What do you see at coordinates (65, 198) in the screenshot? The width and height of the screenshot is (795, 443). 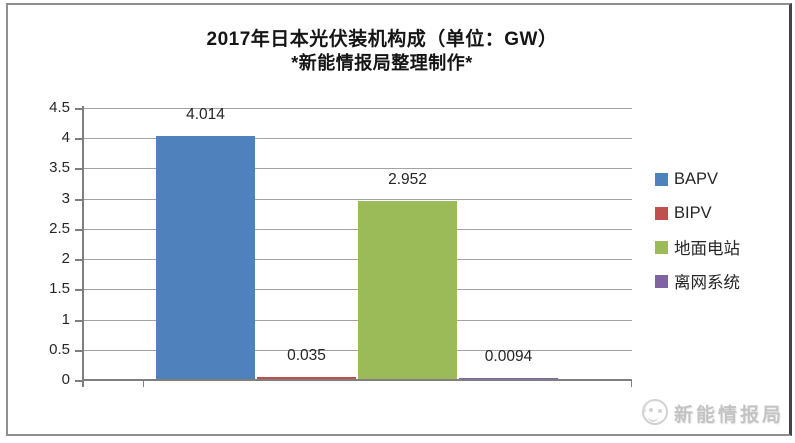 I see `y-tick-label: 3` at bounding box center [65, 198].